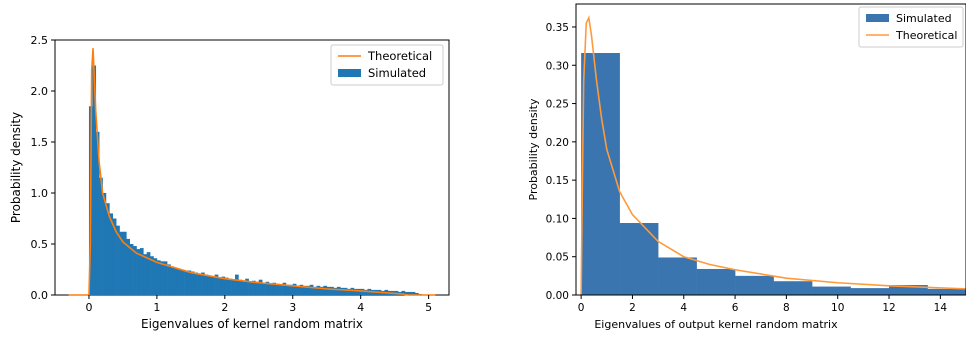  Describe the element at coordinates (292, 307) in the screenshot. I see `x-tick-label: 3` at that location.